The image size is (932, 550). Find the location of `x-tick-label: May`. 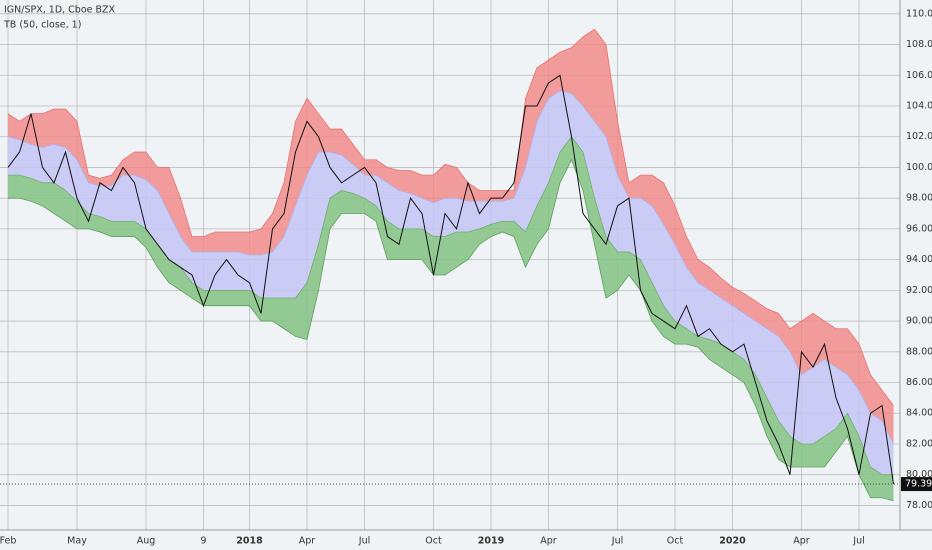

x-tick-label: May is located at coordinates (77, 541).